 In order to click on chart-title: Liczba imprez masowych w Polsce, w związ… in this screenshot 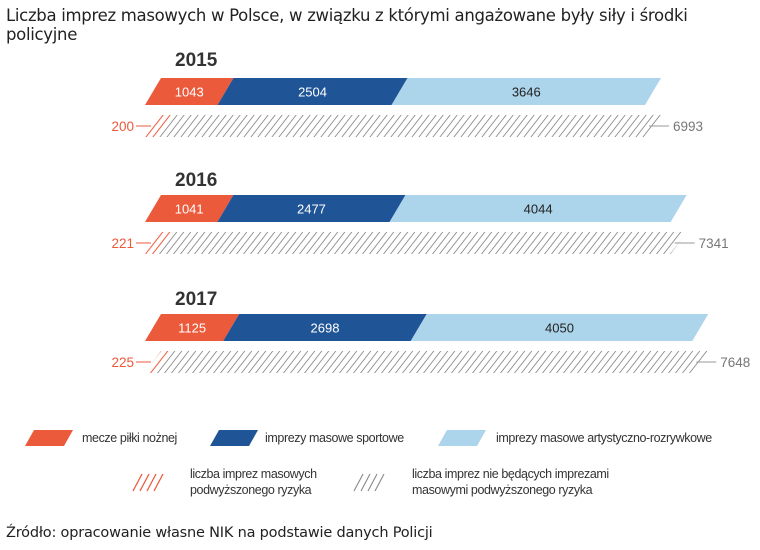, I will do `click(347, 25)`.